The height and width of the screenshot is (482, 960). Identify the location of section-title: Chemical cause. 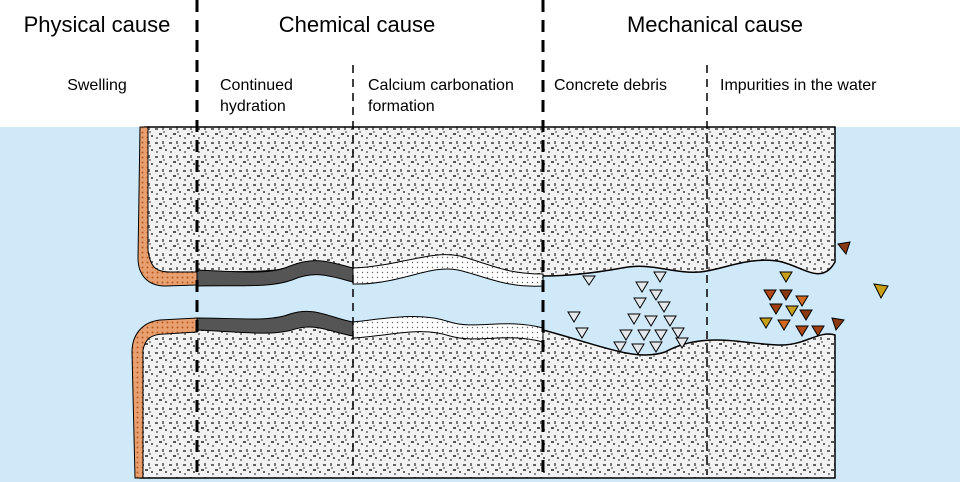
(357, 24).